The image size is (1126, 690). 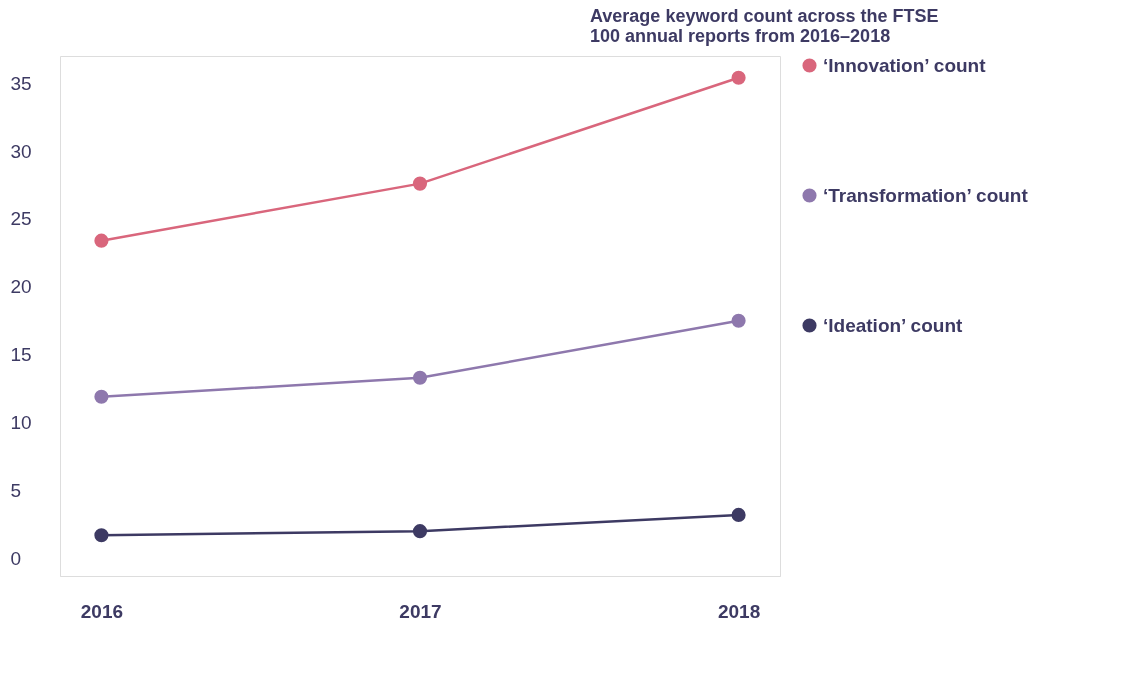 I want to click on y-tick-label: 10, so click(x=21, y=423).